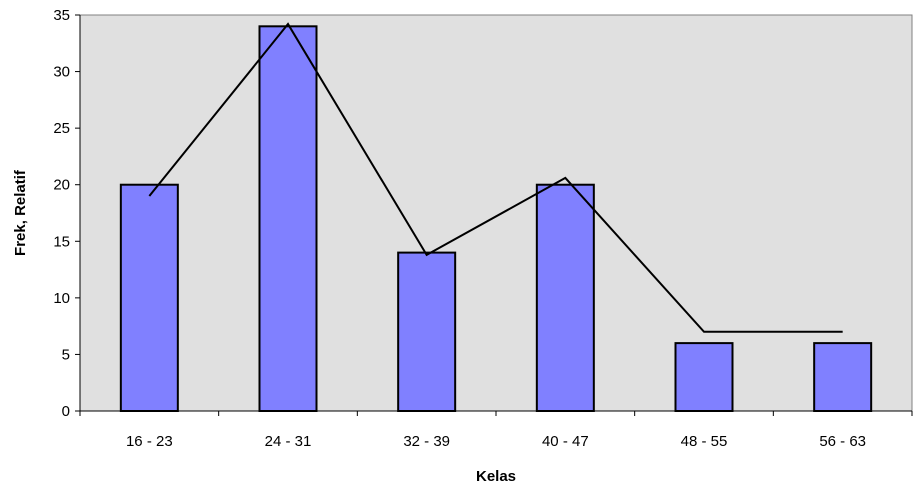 The width and height of the screenshot is (917, 491). I want to click on y-axis-title: Frek, Relatif, so click(20, 212).